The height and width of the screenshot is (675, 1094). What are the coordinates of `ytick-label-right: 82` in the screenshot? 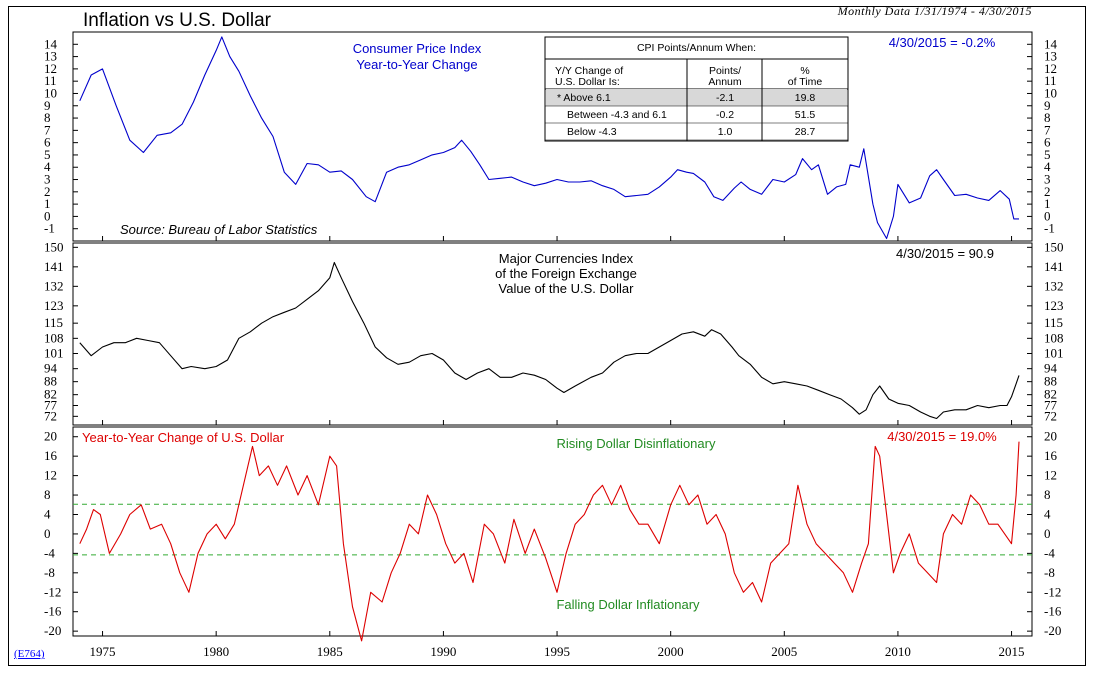 It's located at (1050, 394).